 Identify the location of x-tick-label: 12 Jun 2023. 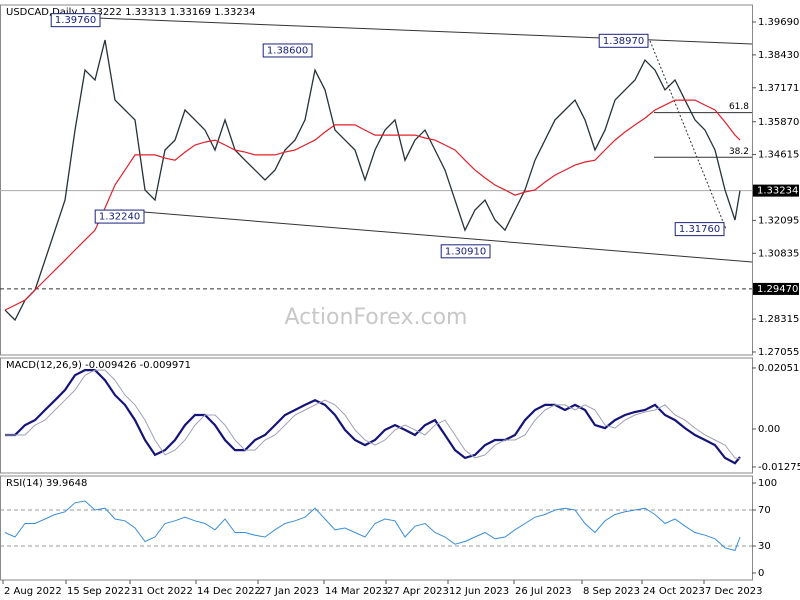
(479, 591).